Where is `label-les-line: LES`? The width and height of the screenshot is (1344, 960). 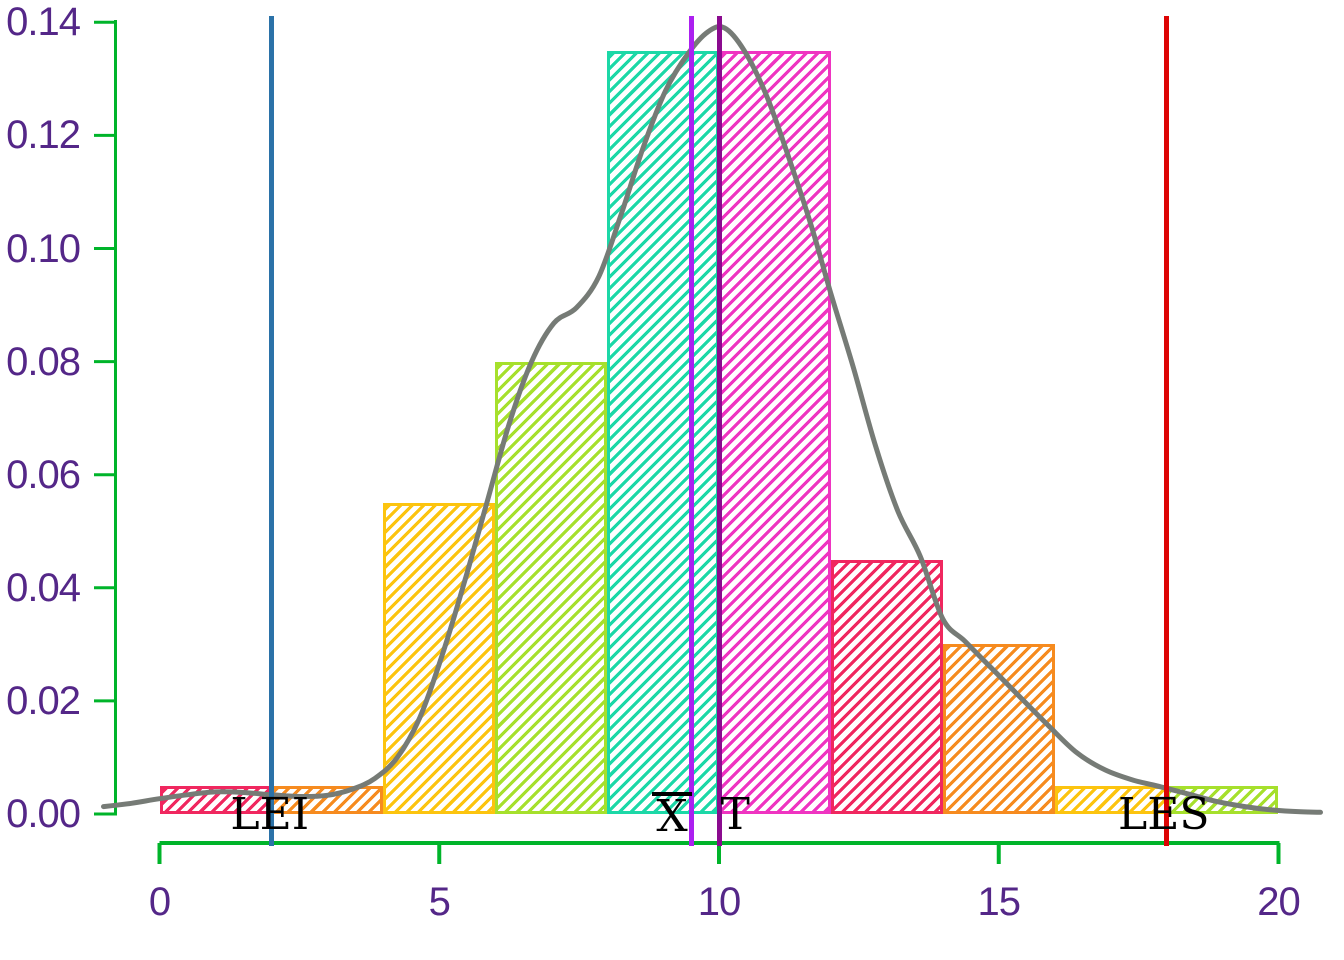 label-les-line: LES is located at coordinates (1164, 814).